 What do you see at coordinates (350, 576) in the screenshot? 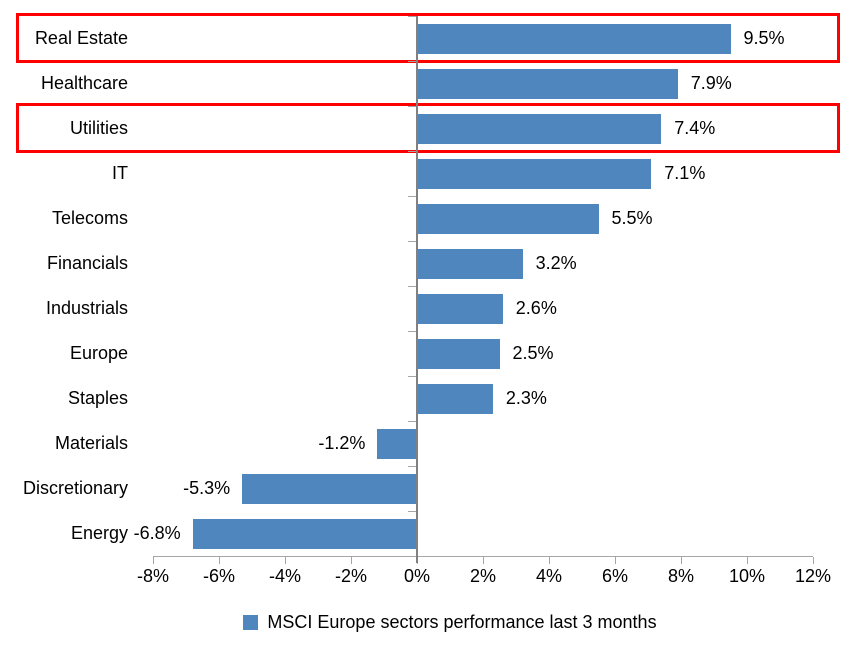
I see `x-axis-tick-label: -2%` at bounding box center [350, 576].